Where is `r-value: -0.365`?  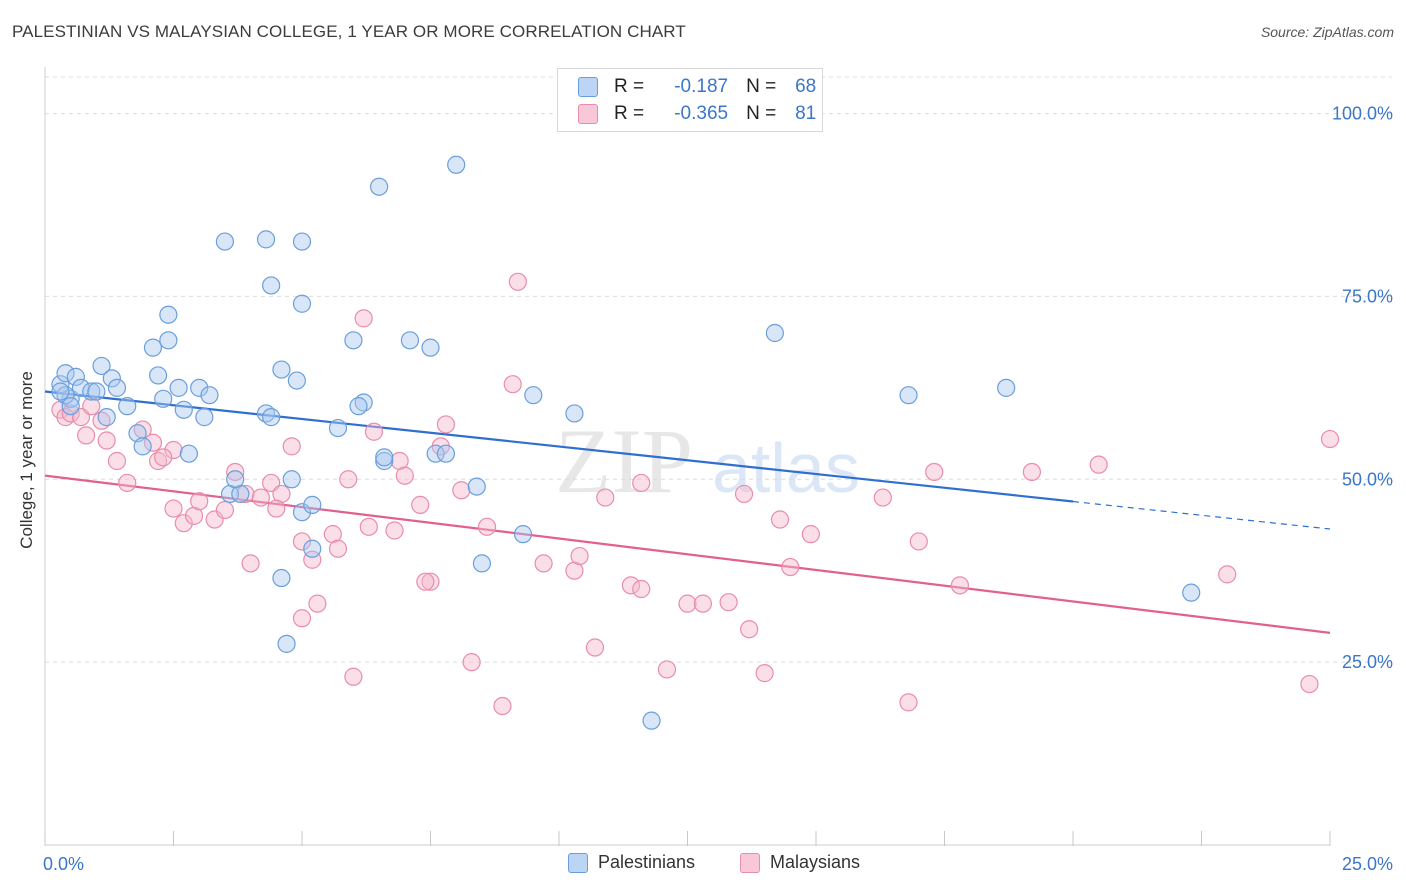 r-value: -0.365 is located at coordinates (701, 113).